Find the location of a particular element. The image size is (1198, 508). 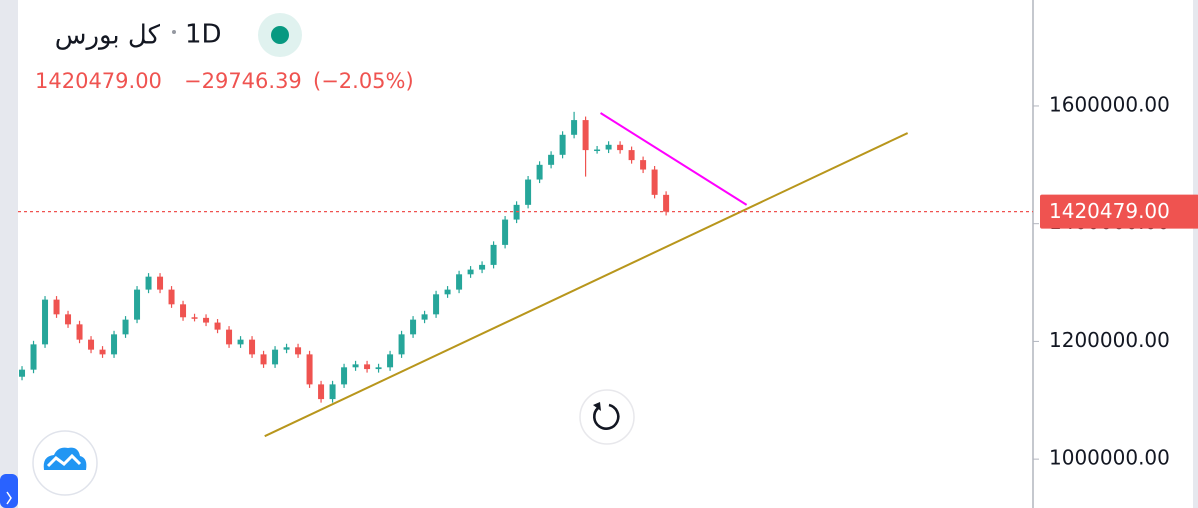

reset-button-bg is located at coordinates (607, 417).